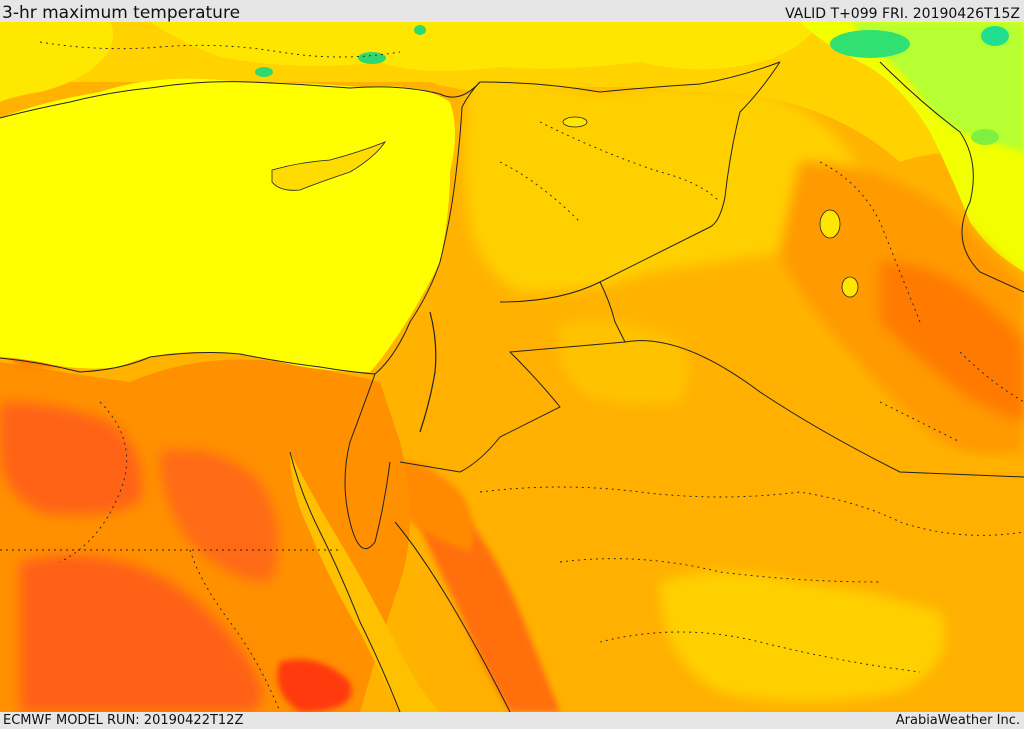  I want to click on red-sea-east-coast, so click(452, 616).